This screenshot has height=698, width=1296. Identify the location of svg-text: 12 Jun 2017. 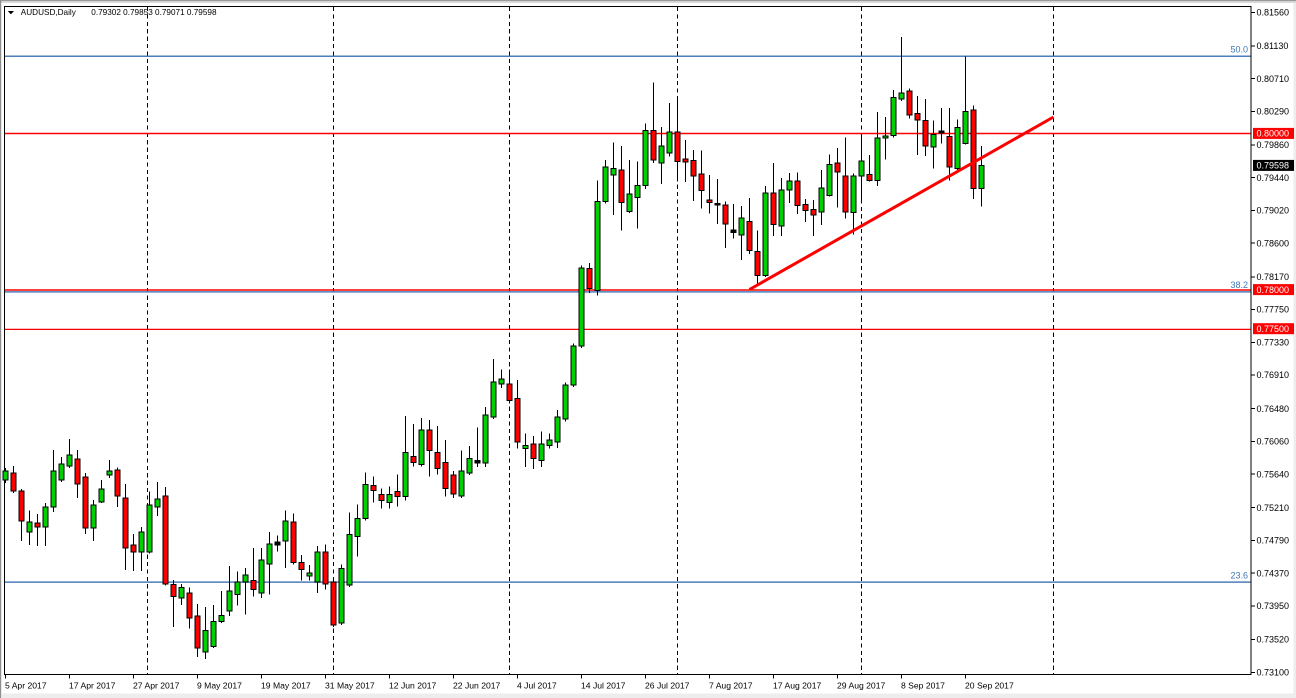
(413, 686).